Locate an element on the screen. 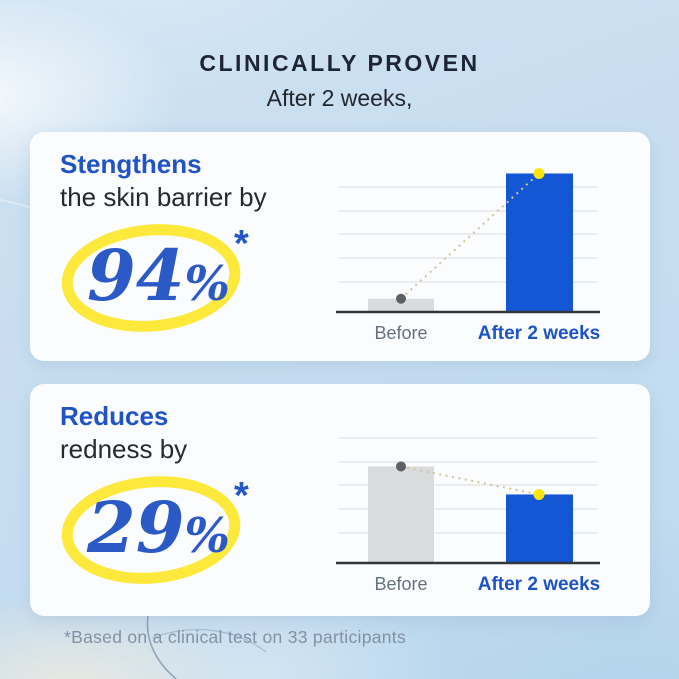  page-title: CLINICALLY PROVEN is located at coordinates (339, 63).